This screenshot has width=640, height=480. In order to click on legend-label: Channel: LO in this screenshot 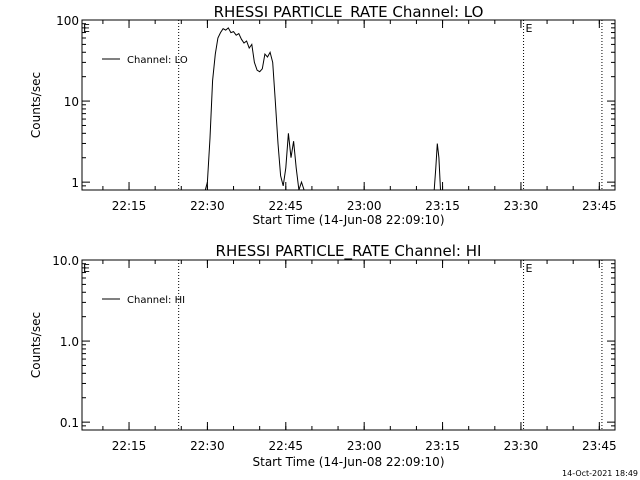, I will do `click(157, 60)`.